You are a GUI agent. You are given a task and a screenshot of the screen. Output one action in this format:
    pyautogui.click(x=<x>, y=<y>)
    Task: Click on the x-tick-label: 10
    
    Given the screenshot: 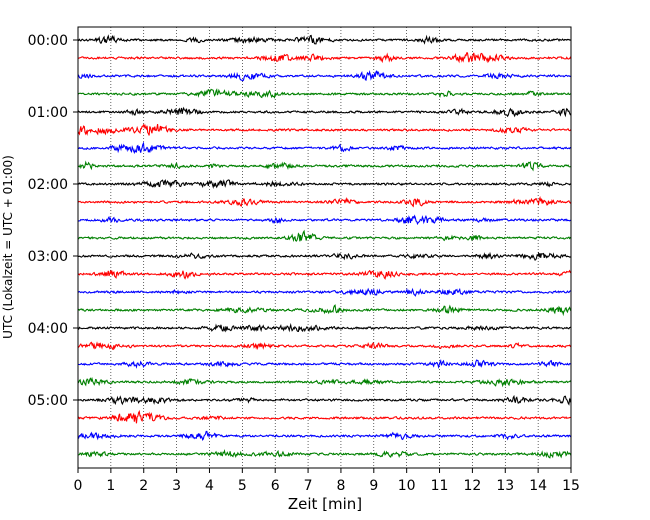 What is the action you would take?
    pyautogui.click(x=407, y=486)
    